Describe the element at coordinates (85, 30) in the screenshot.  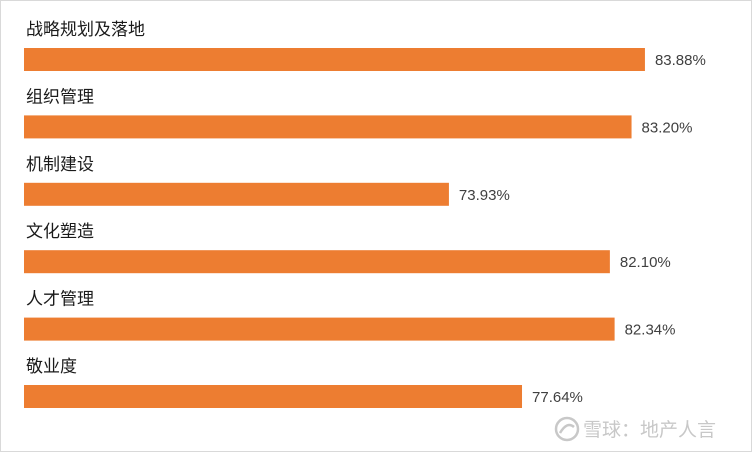
I see `category-label: 战略规划及落地` at that location.